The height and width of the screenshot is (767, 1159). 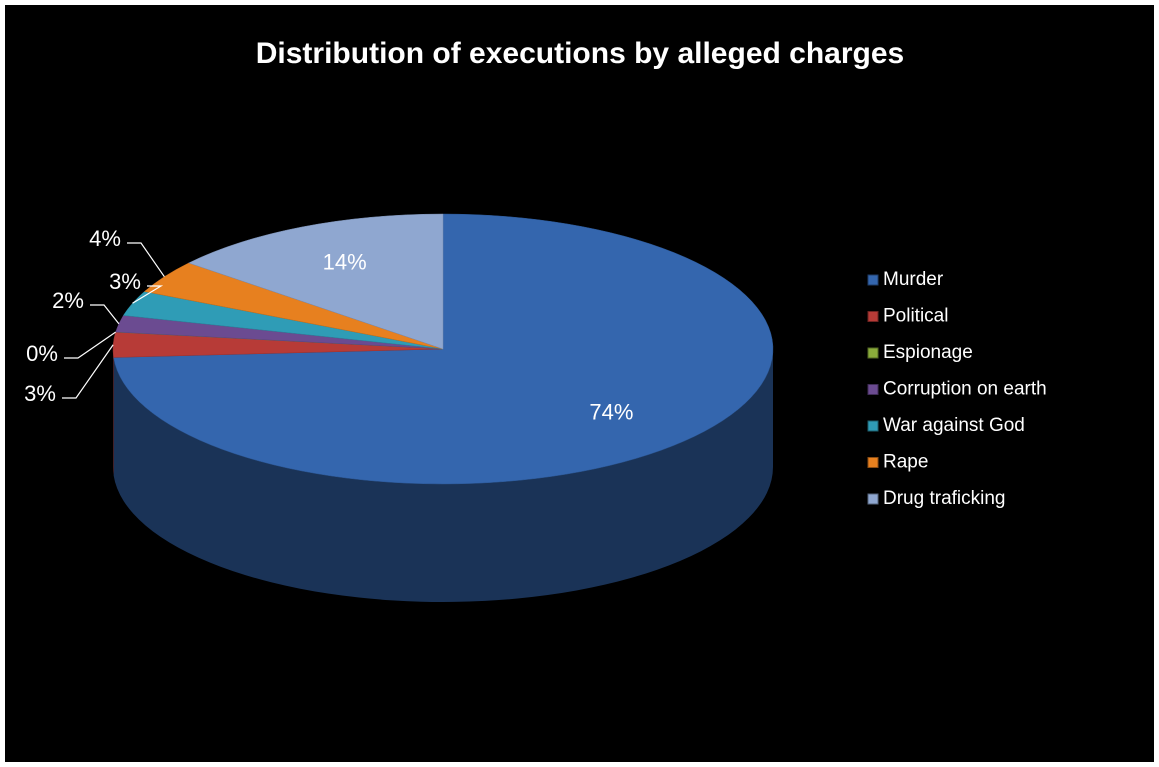 I want to click on legend-label: Corruption on earth, so click(x=965, y=389).